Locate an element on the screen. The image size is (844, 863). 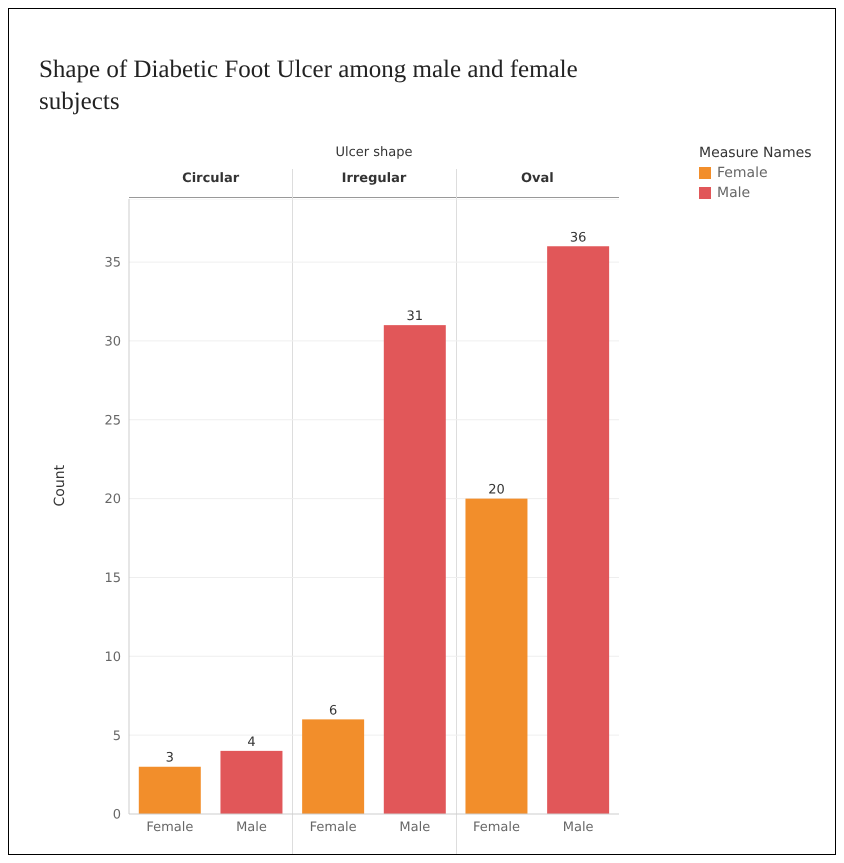
y-tick-label: 10 is located at coordinates (112, 657).